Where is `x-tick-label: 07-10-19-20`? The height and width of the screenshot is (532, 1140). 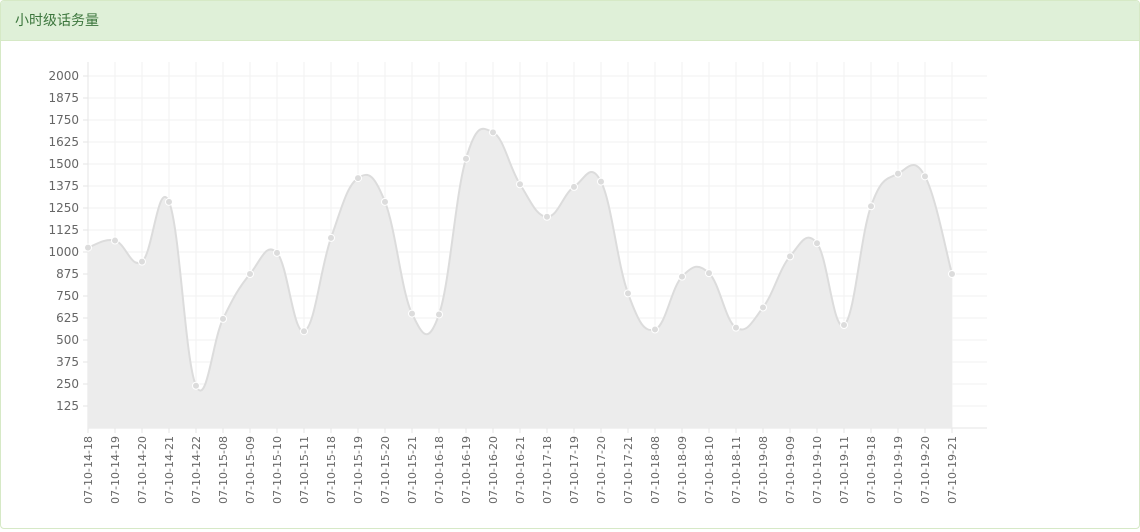 x-tick-label: 07-10-19-20 is located at coordinates (925, 470).